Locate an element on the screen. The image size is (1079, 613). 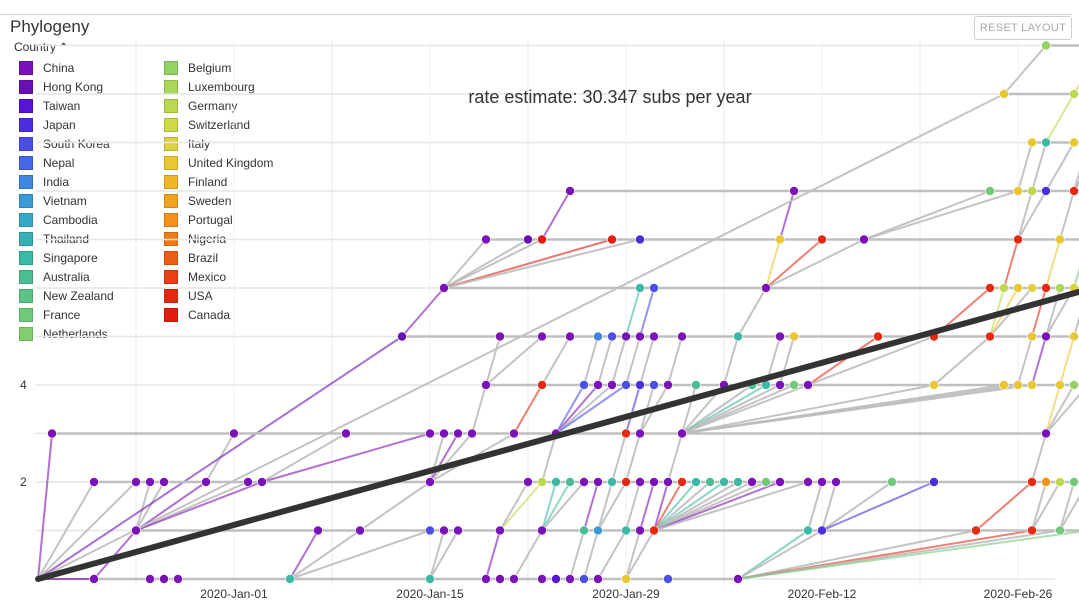
legend-toggle: Country ⌃ is located at coordinates (41, 47).